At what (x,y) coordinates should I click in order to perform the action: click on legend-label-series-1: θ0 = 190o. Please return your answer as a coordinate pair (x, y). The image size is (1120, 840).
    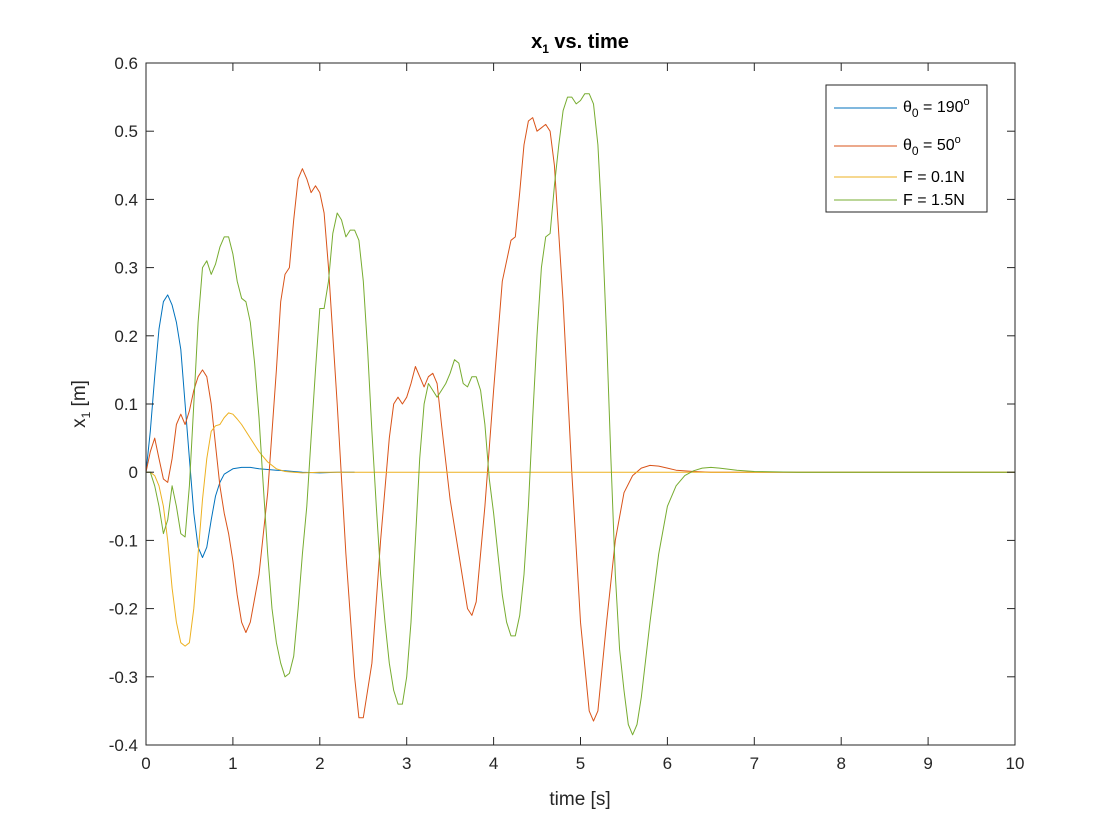
    Looking at the image, I should click on (936, 108).